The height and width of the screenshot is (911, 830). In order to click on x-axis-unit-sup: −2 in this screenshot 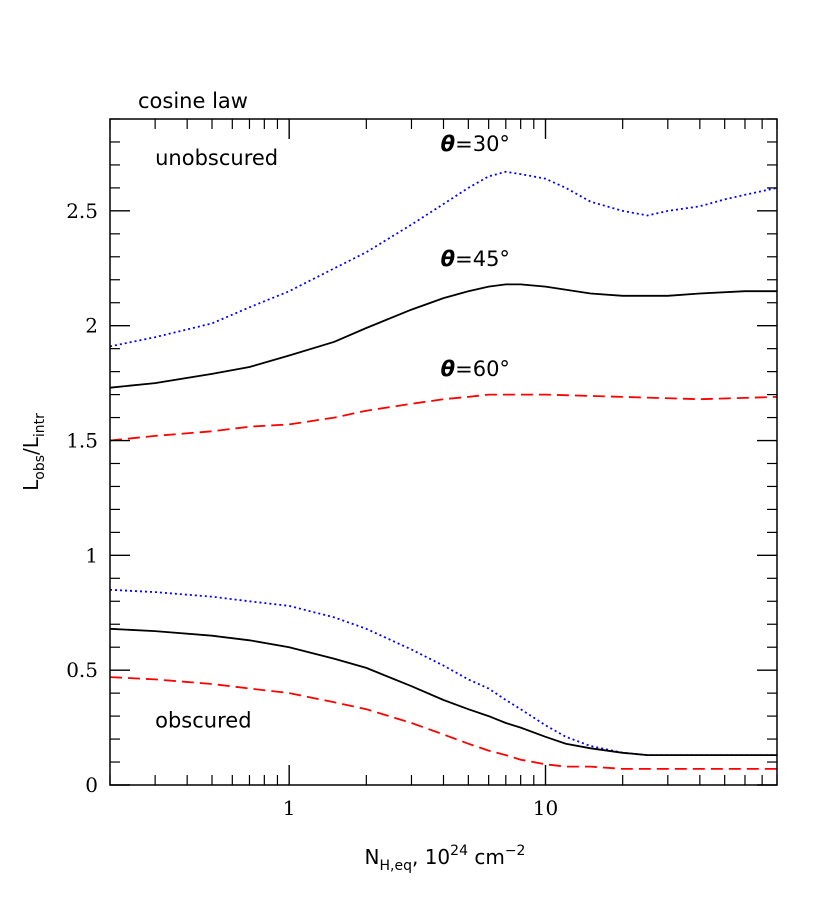, I will do `click(515, 851)`.